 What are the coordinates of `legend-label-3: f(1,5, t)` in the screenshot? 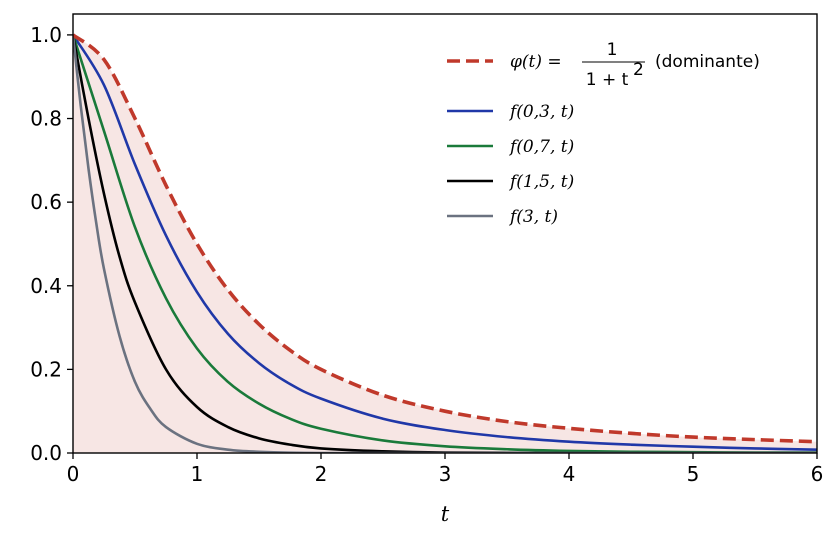 It's located at (541, 182).